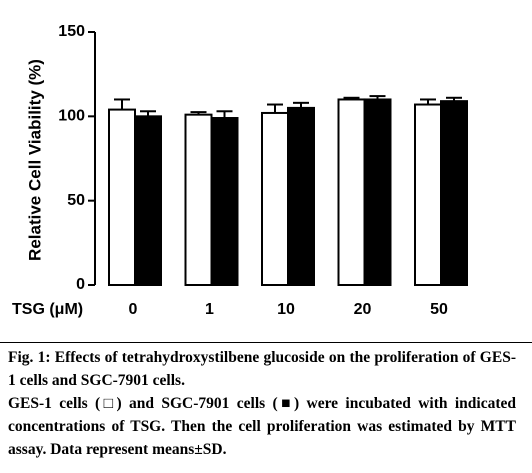  What do you see at coordinates (133, 309) in the screenshot?
I see `x-tick-label: 0` at bounding box center [133, 309].